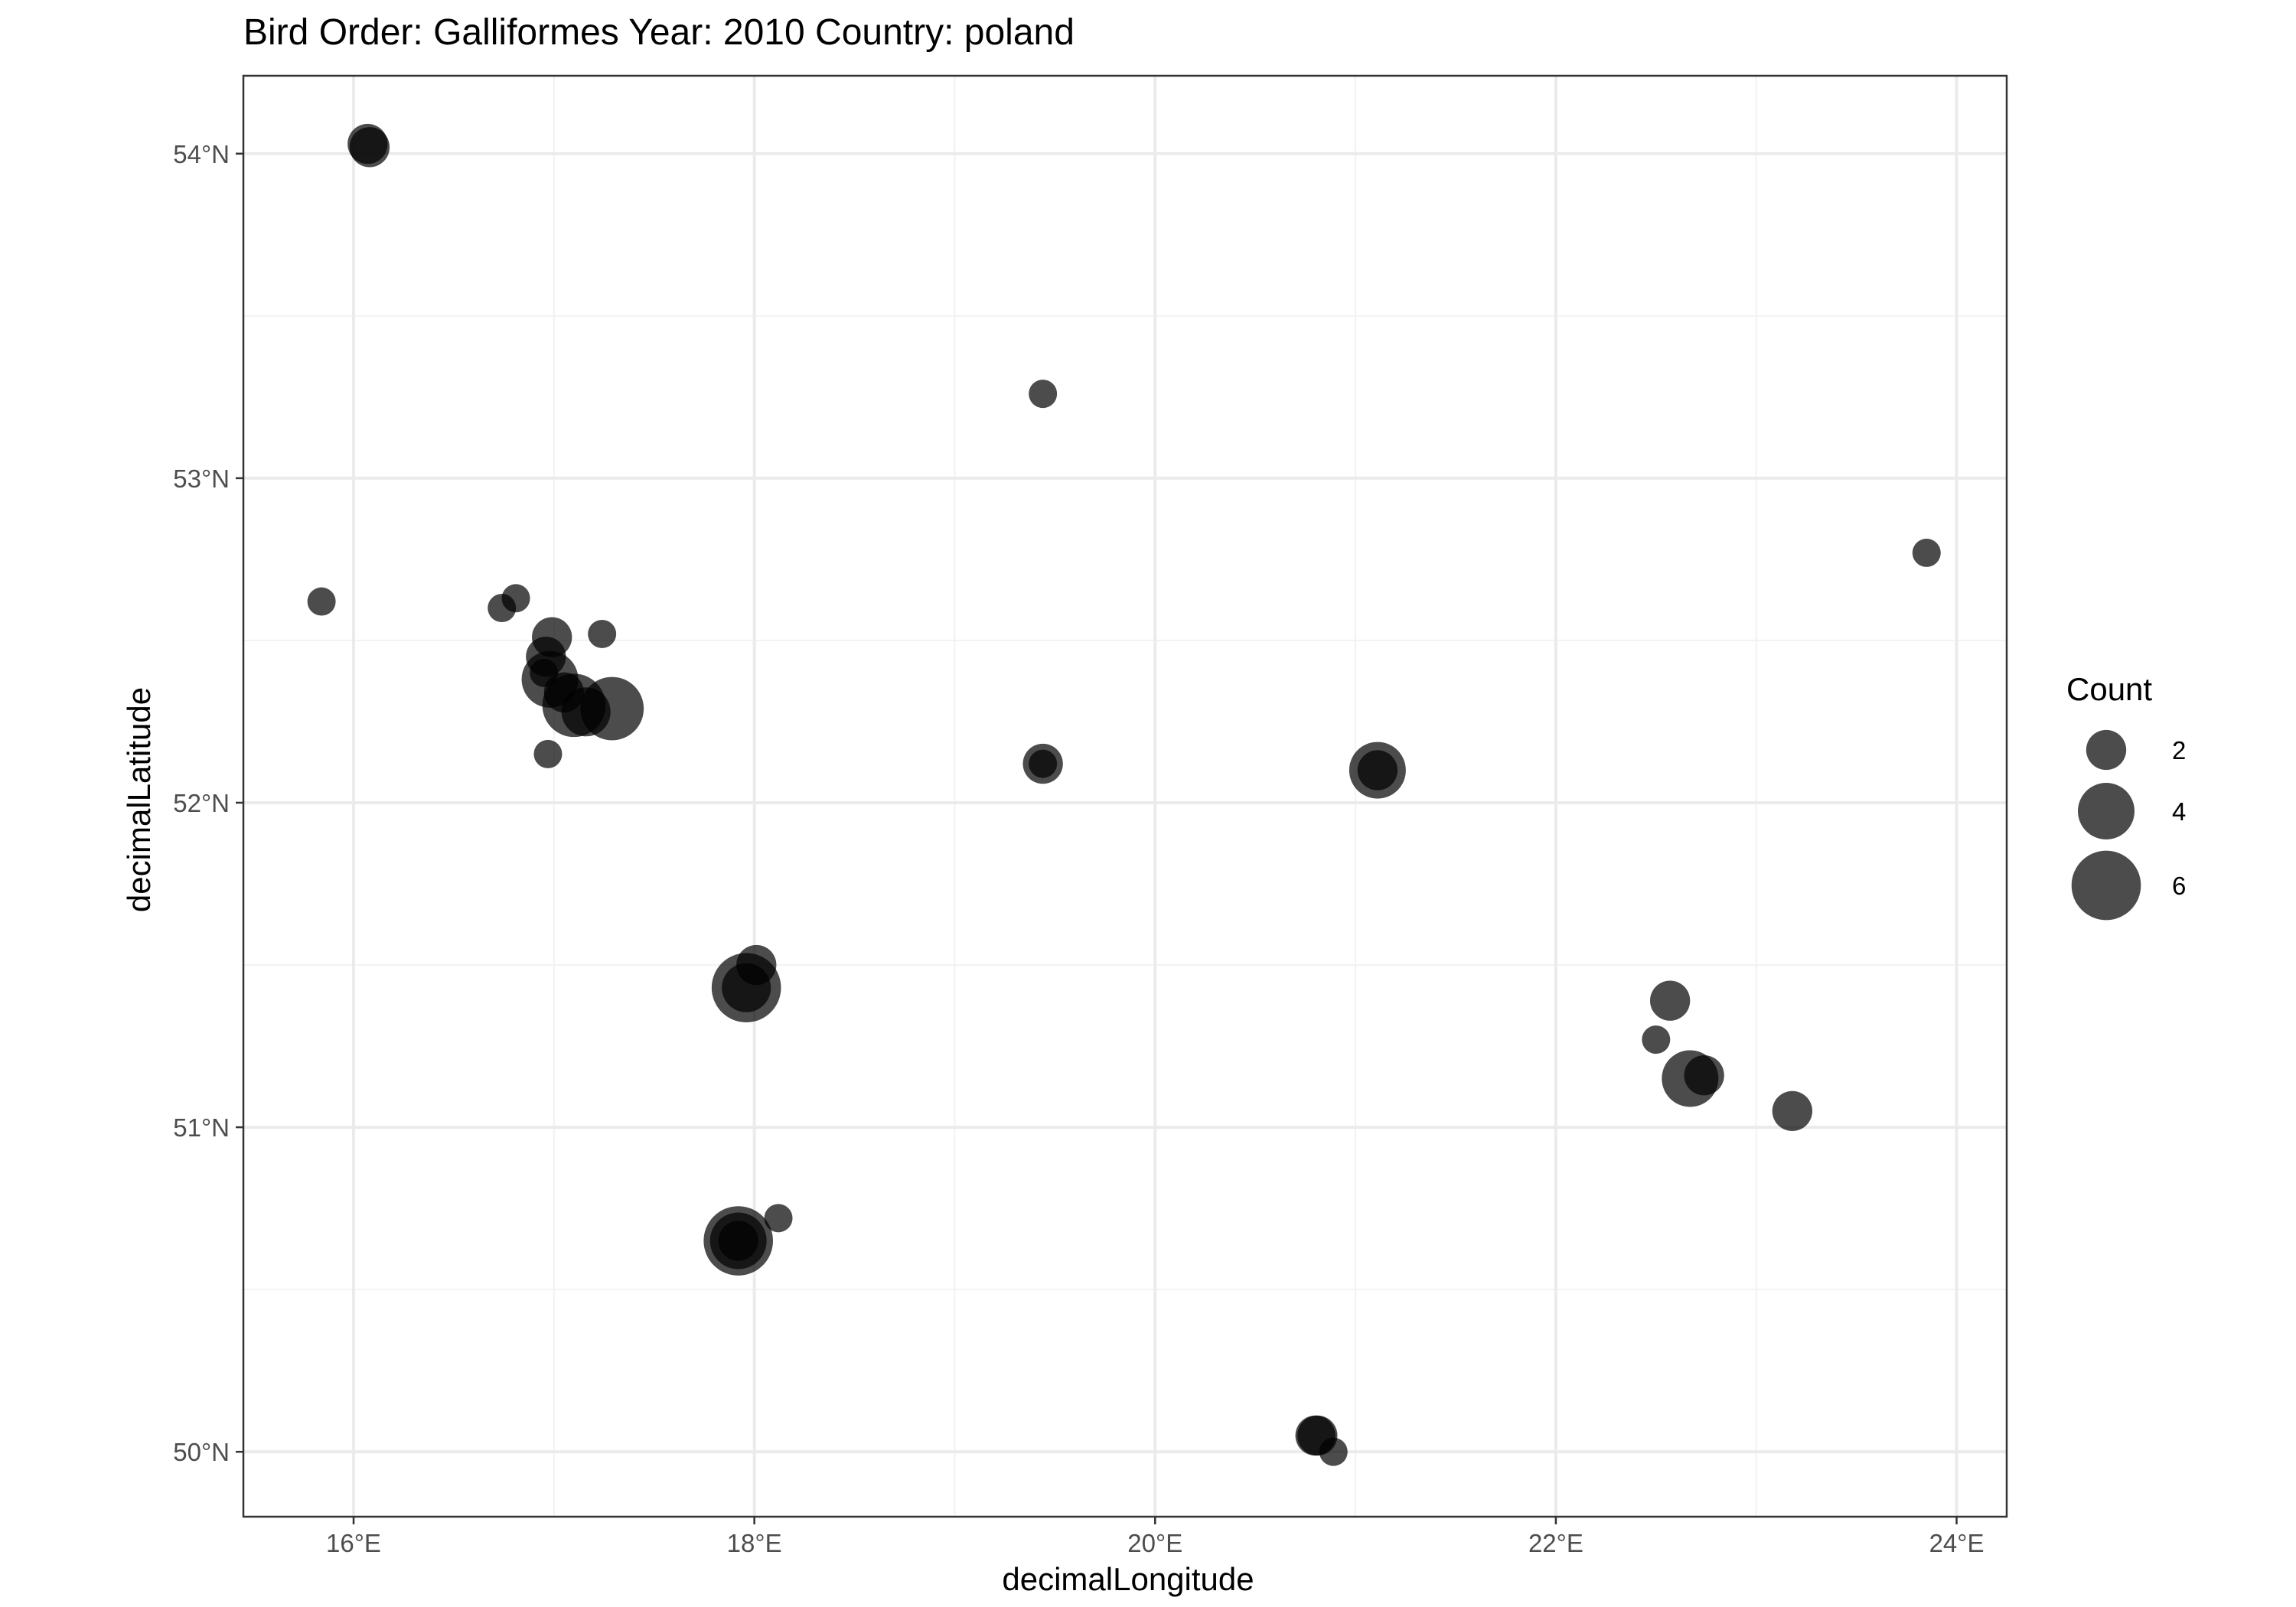  Describe the element at coordinates (1957, 1543) in the screenshot. I see `x-tick-label: 24°E` at that location.